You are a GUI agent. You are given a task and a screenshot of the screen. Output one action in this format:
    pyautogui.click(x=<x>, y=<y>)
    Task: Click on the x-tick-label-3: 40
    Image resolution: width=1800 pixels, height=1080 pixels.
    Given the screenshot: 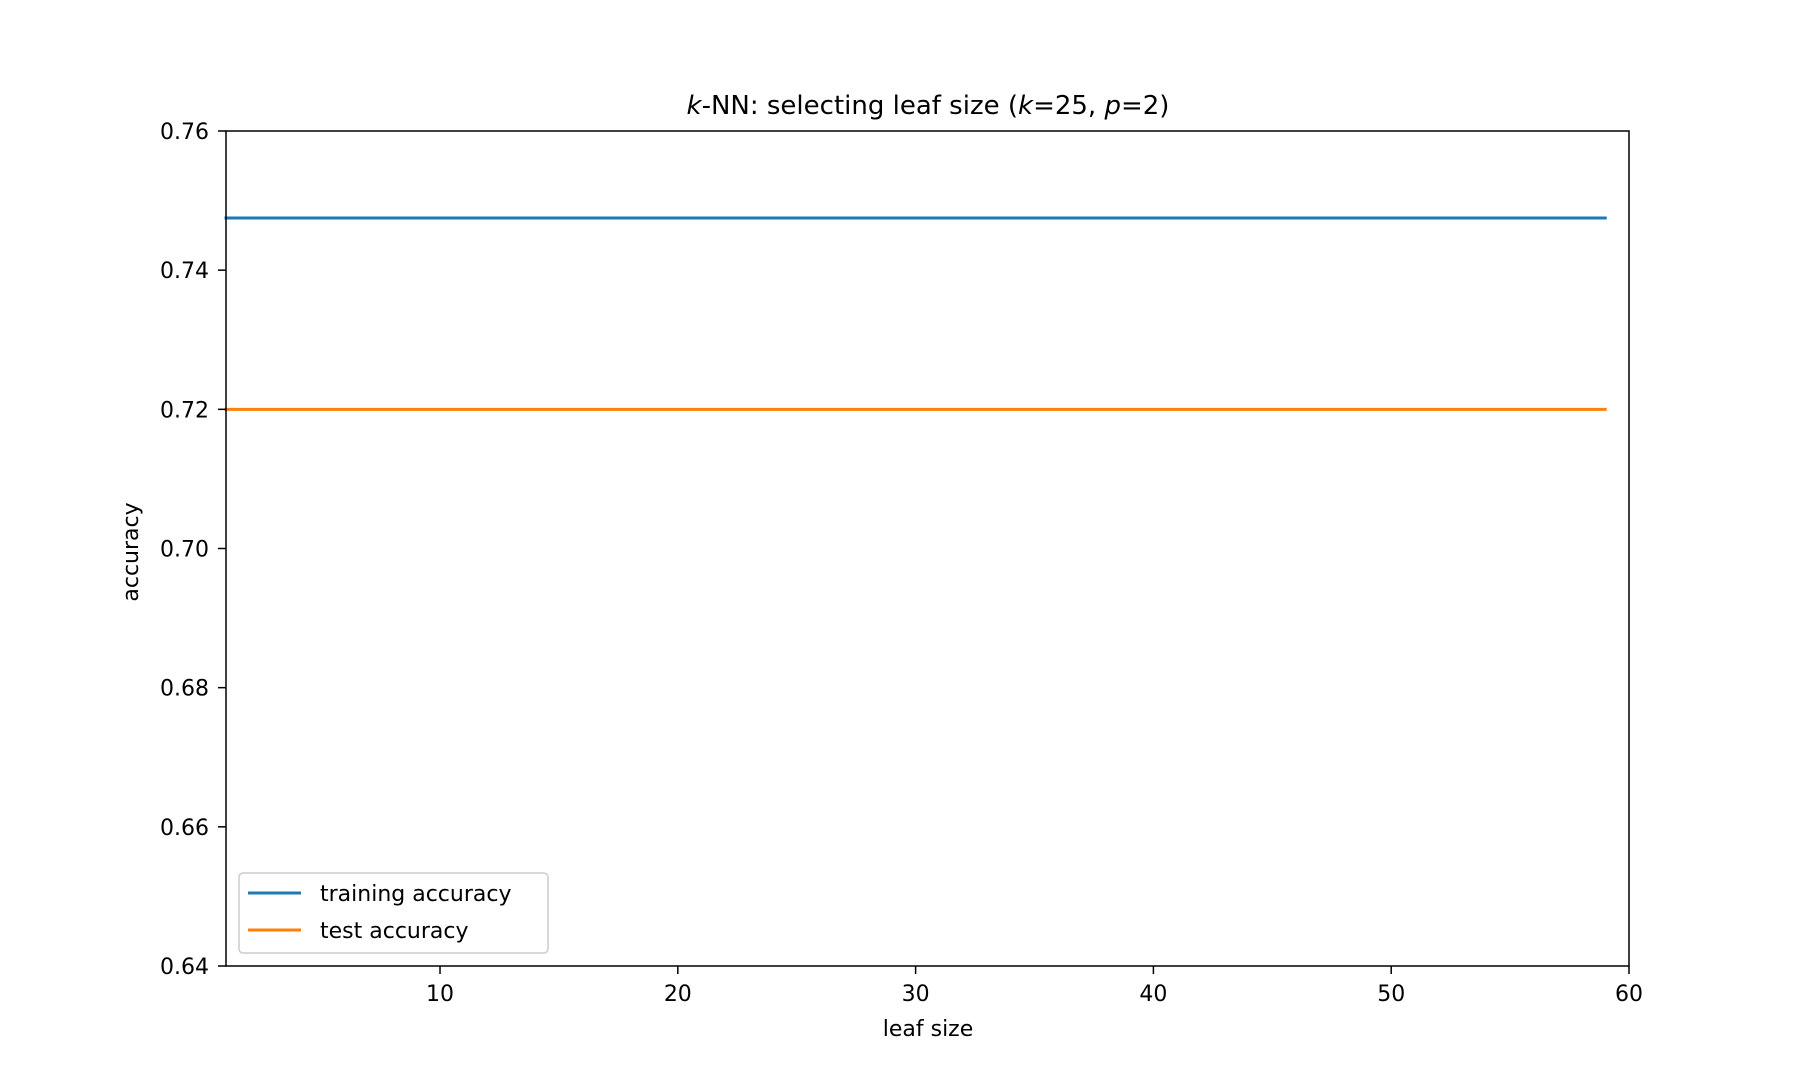 What is the action you would take?
    pyautogui.click(x=1153, y=994)
    